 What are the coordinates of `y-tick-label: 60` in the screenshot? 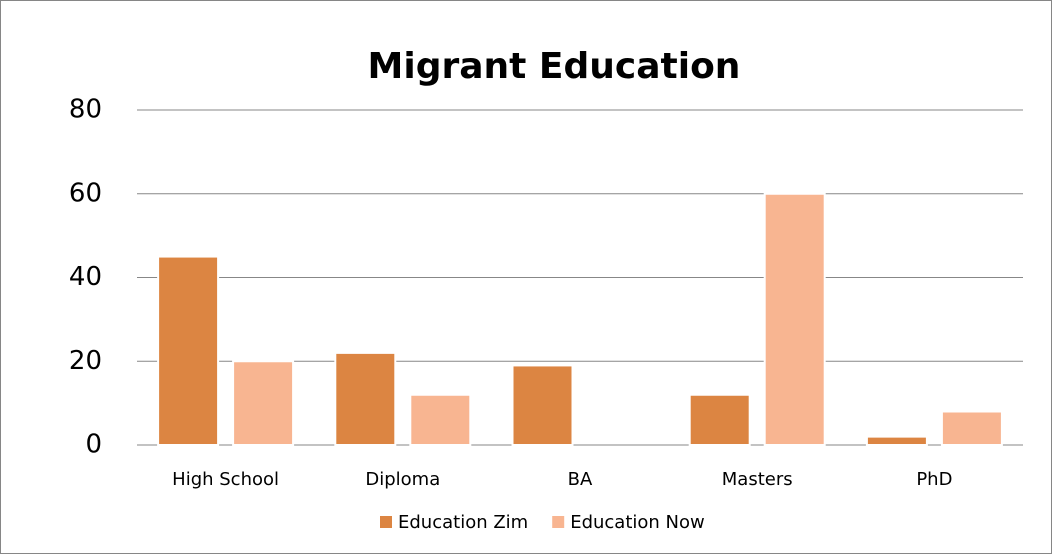 It's located at (85, 193).